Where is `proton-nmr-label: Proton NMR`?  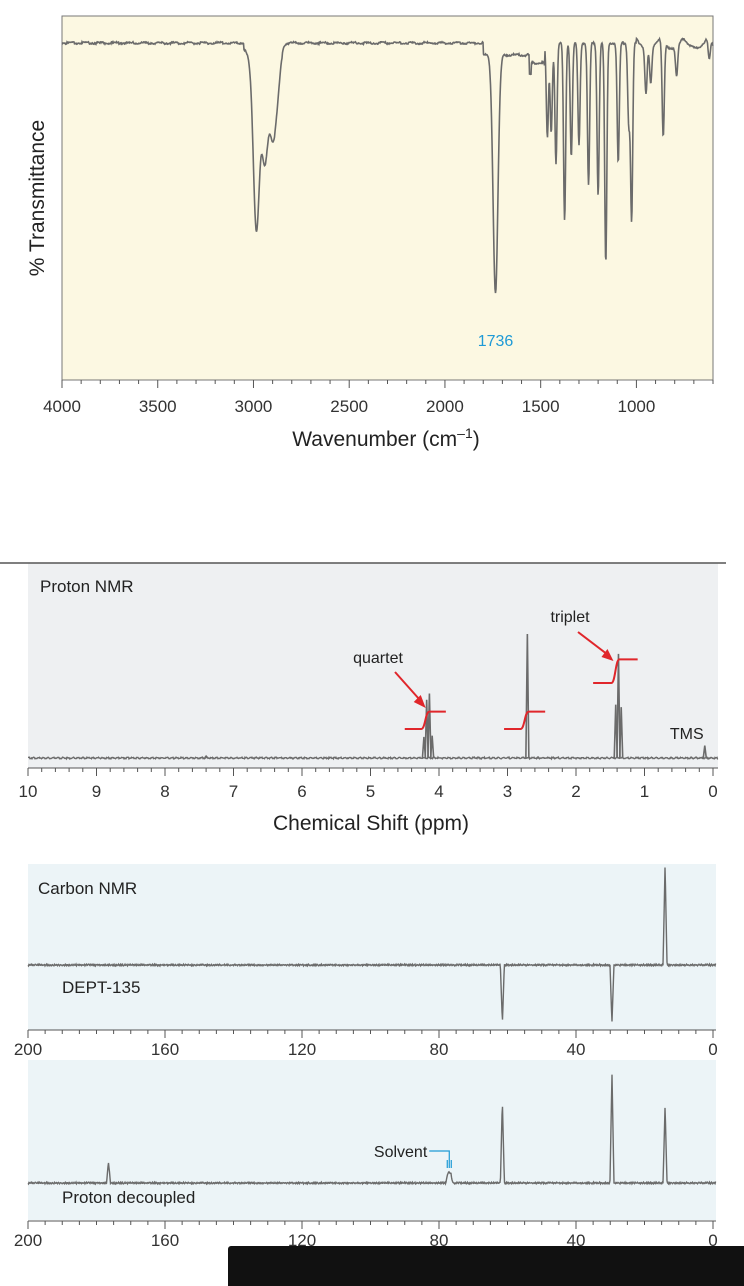 proton-nmr-label: Proton NMR is located at coordinates (87, 586).